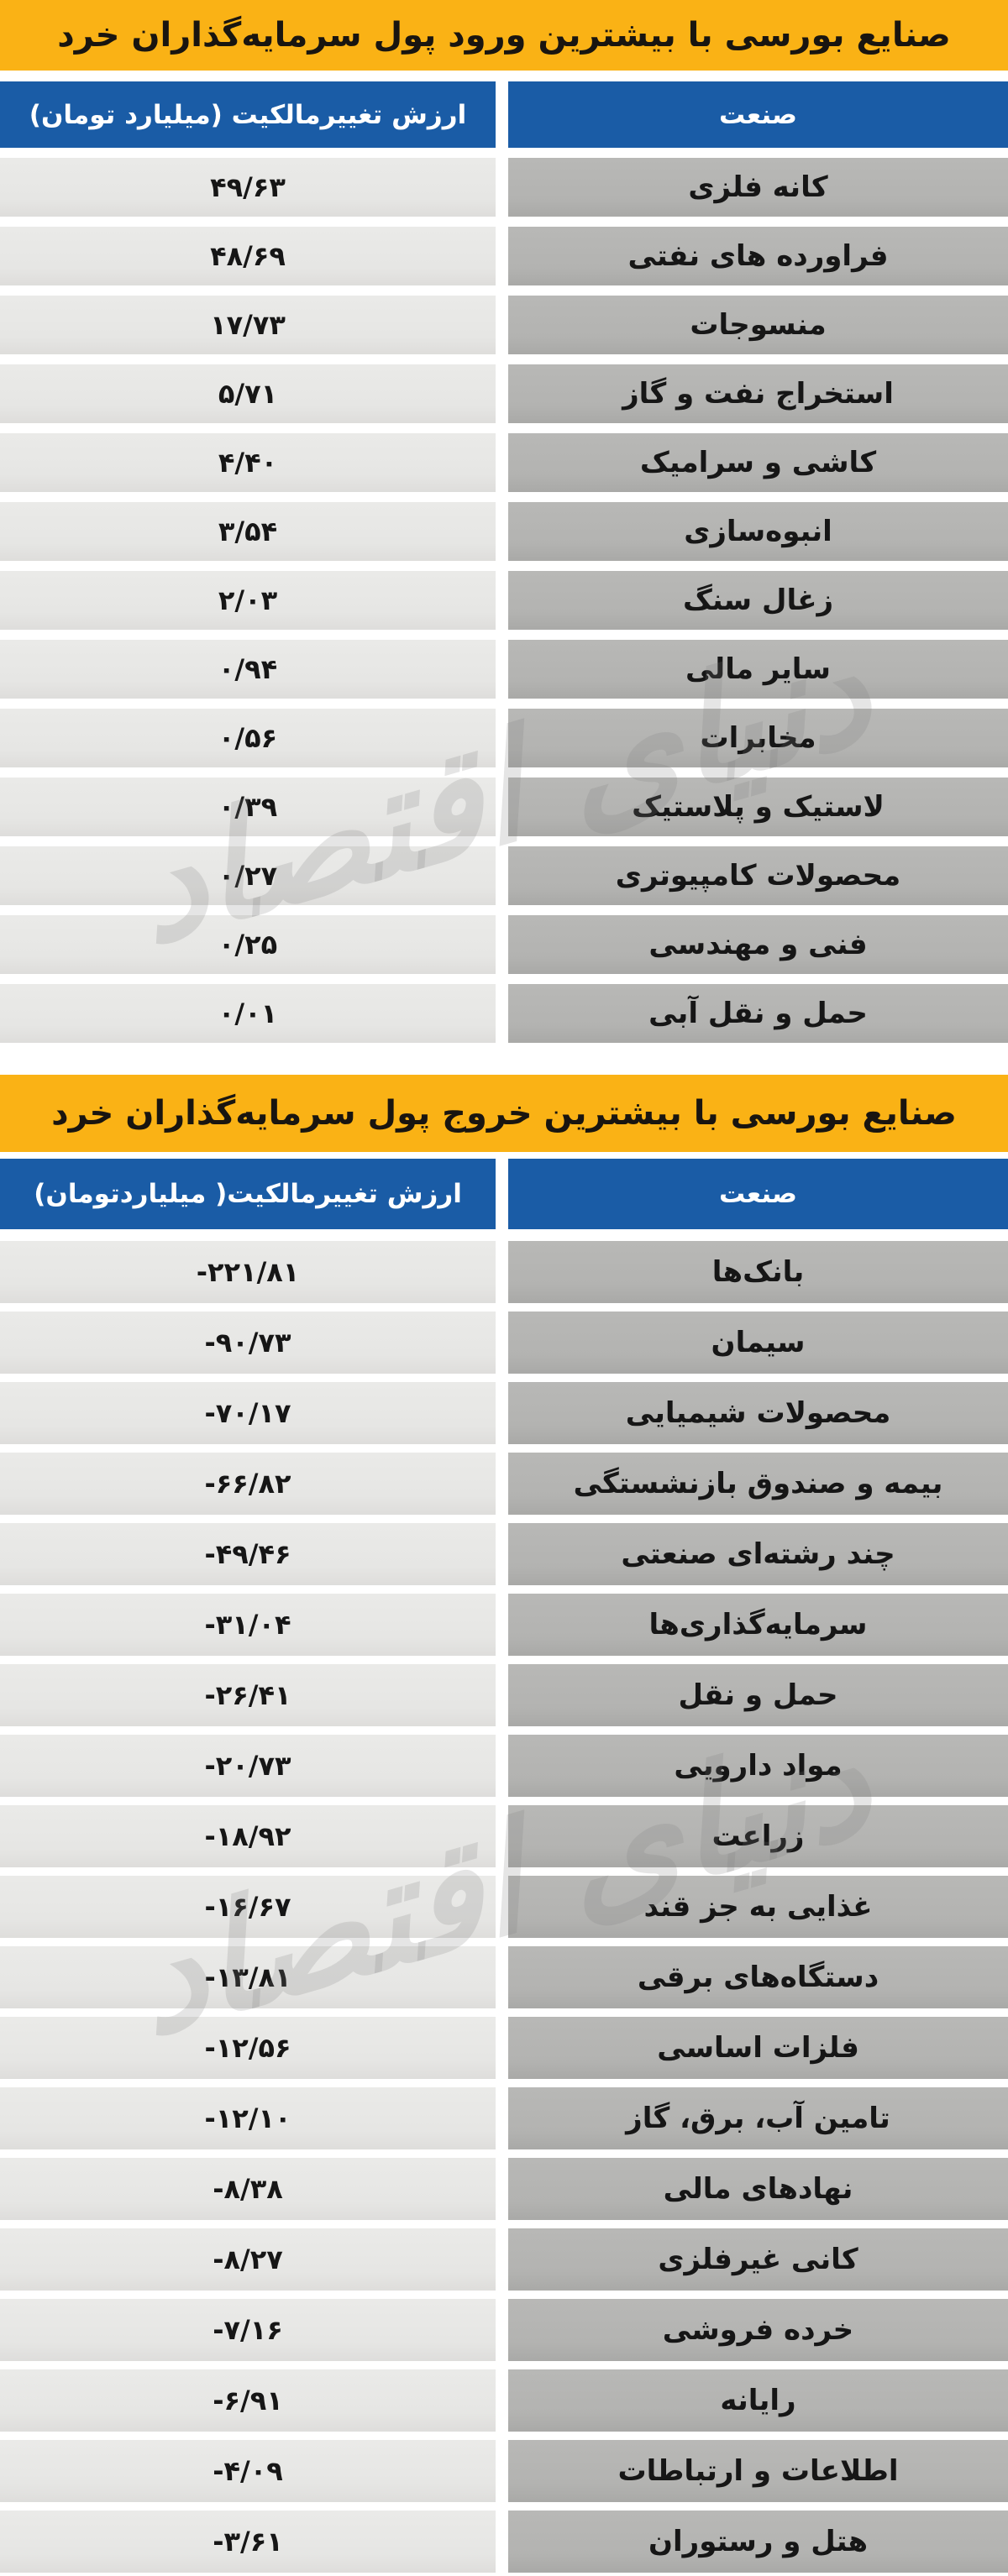 The height and width of the screenshot is (2576, 1008). What do you see at coordinates (504, 1977) in the screenshot?
I see `table-row: دستگاه‌های برقی -۱۳/۸۱` at bounding box center [504, 1977].